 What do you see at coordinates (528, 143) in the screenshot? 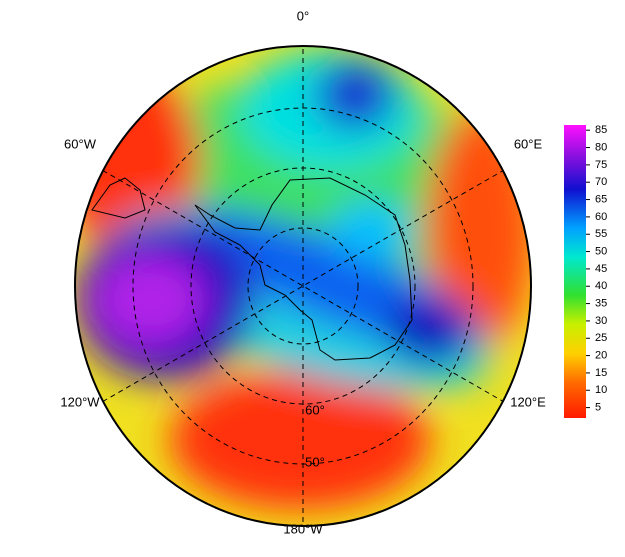
I see `lon-label: 60°E` at bounding box center [528, 143].